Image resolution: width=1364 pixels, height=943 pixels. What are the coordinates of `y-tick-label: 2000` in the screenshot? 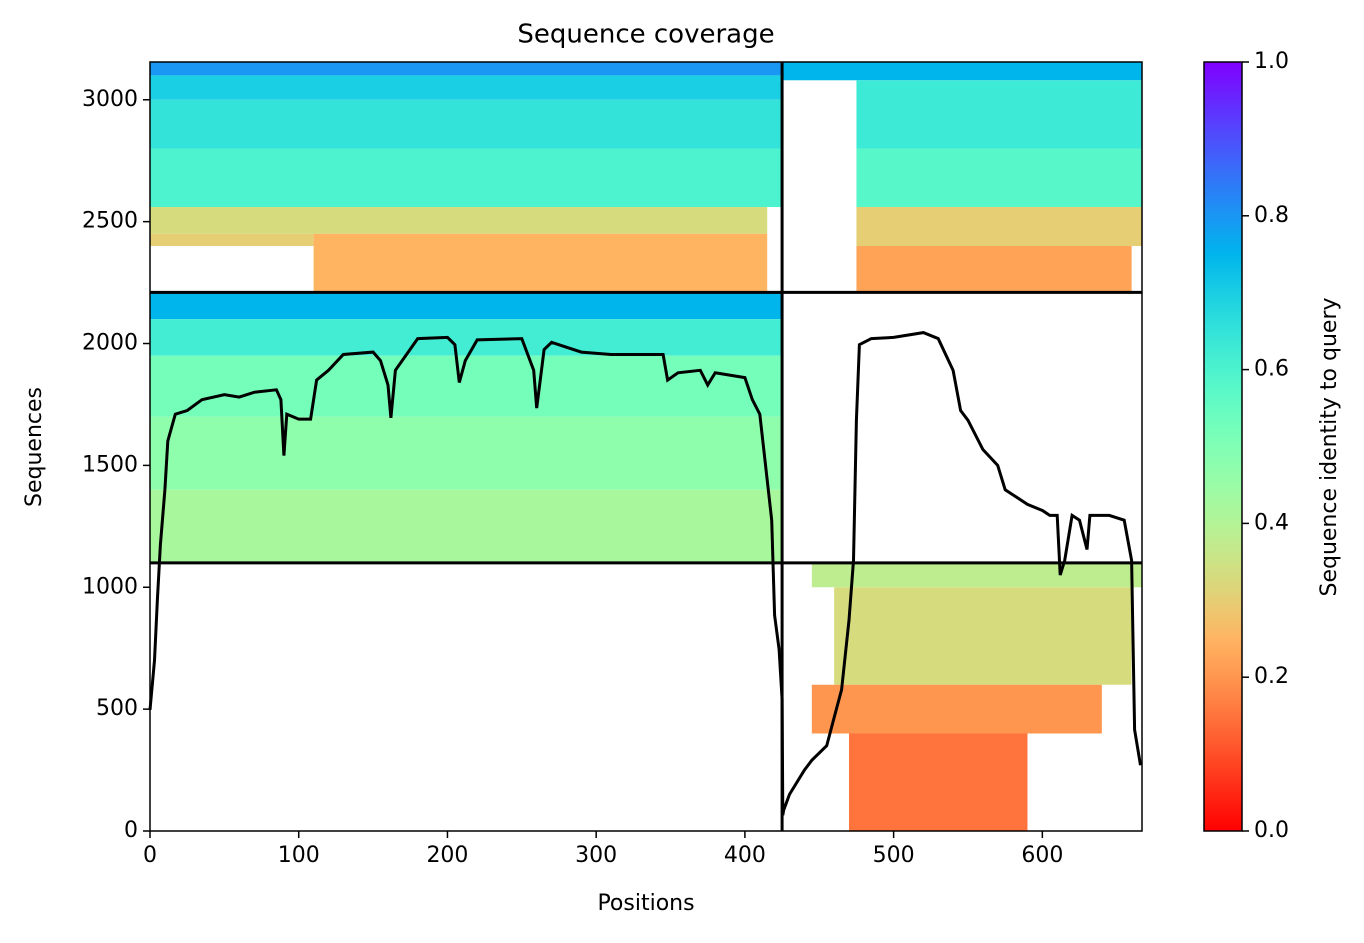 It's located at (110, 343).